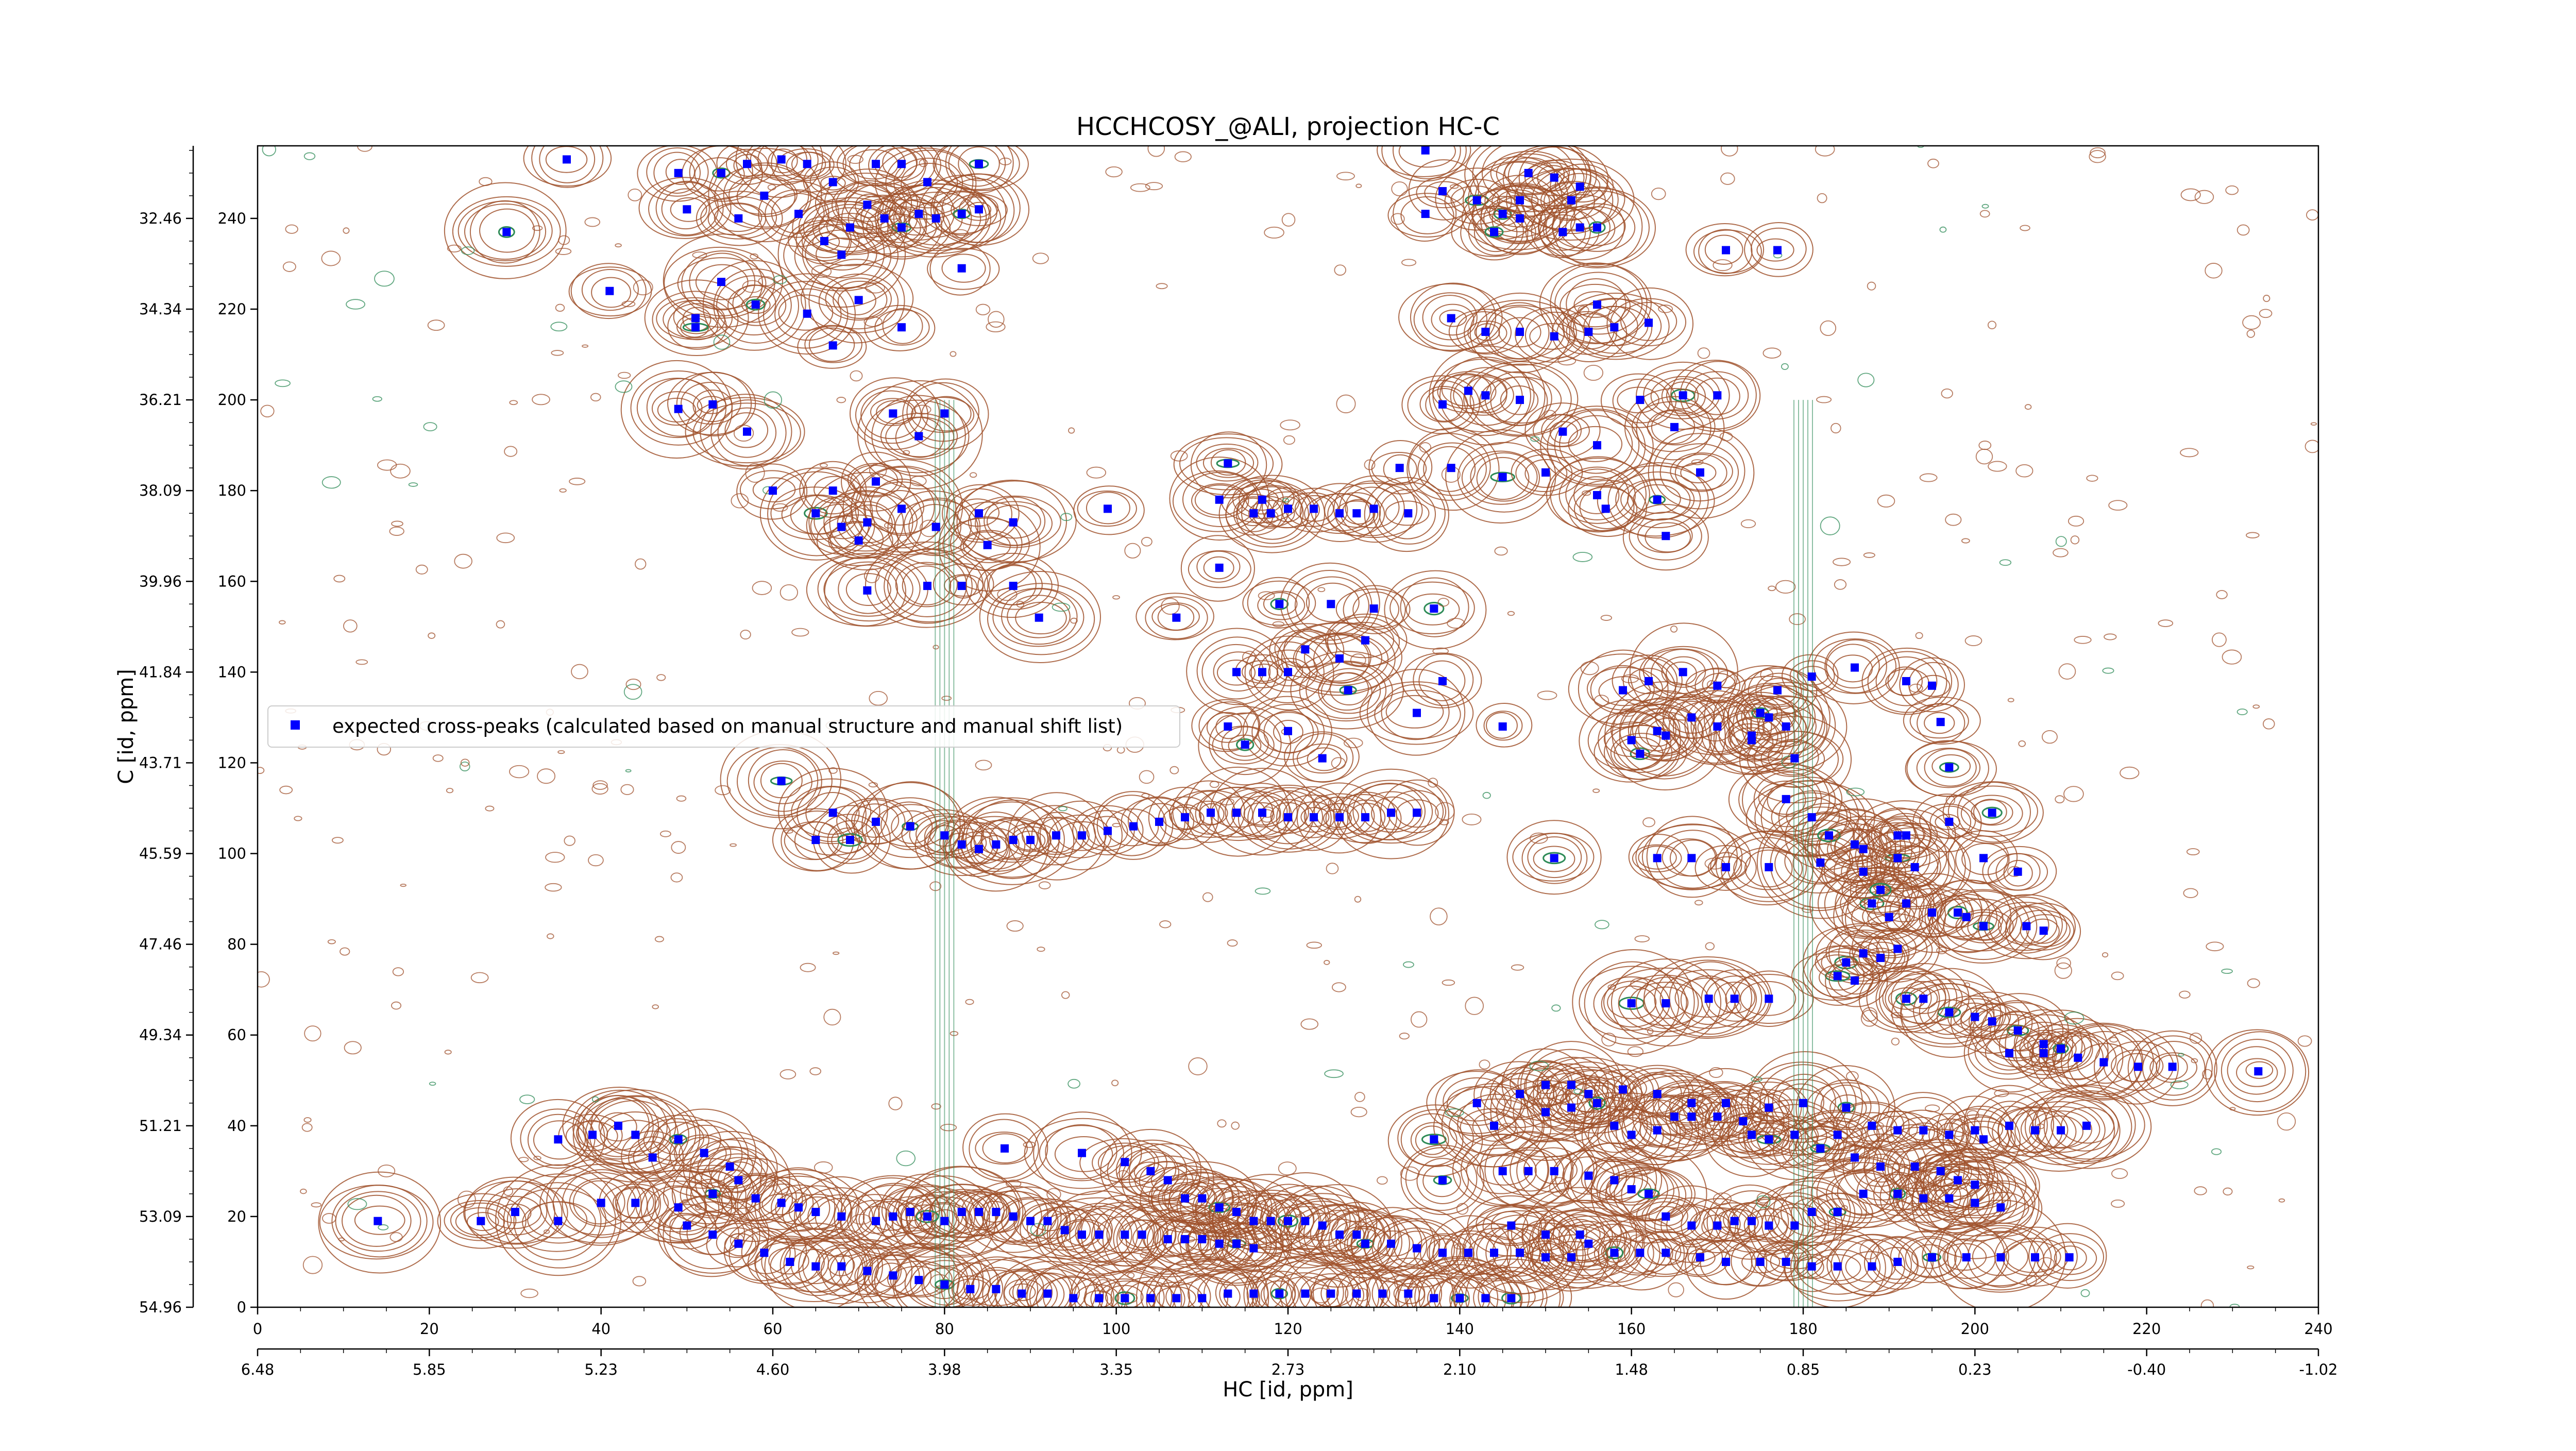  What do you see at coordinates (232, 581) in the screenshot?
I see `y-tick-label: 160` at bounding box center [232, 581].